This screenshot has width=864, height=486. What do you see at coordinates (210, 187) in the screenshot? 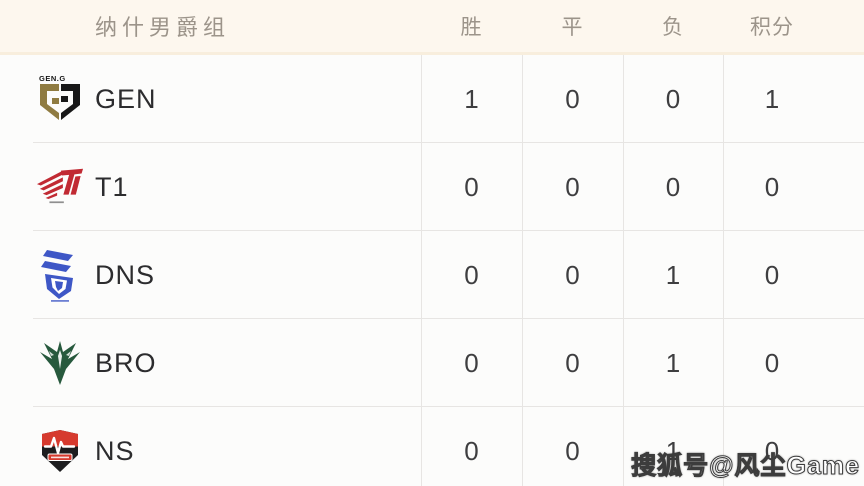
I see `team-cell: T1` at bounding box center [210, 187].